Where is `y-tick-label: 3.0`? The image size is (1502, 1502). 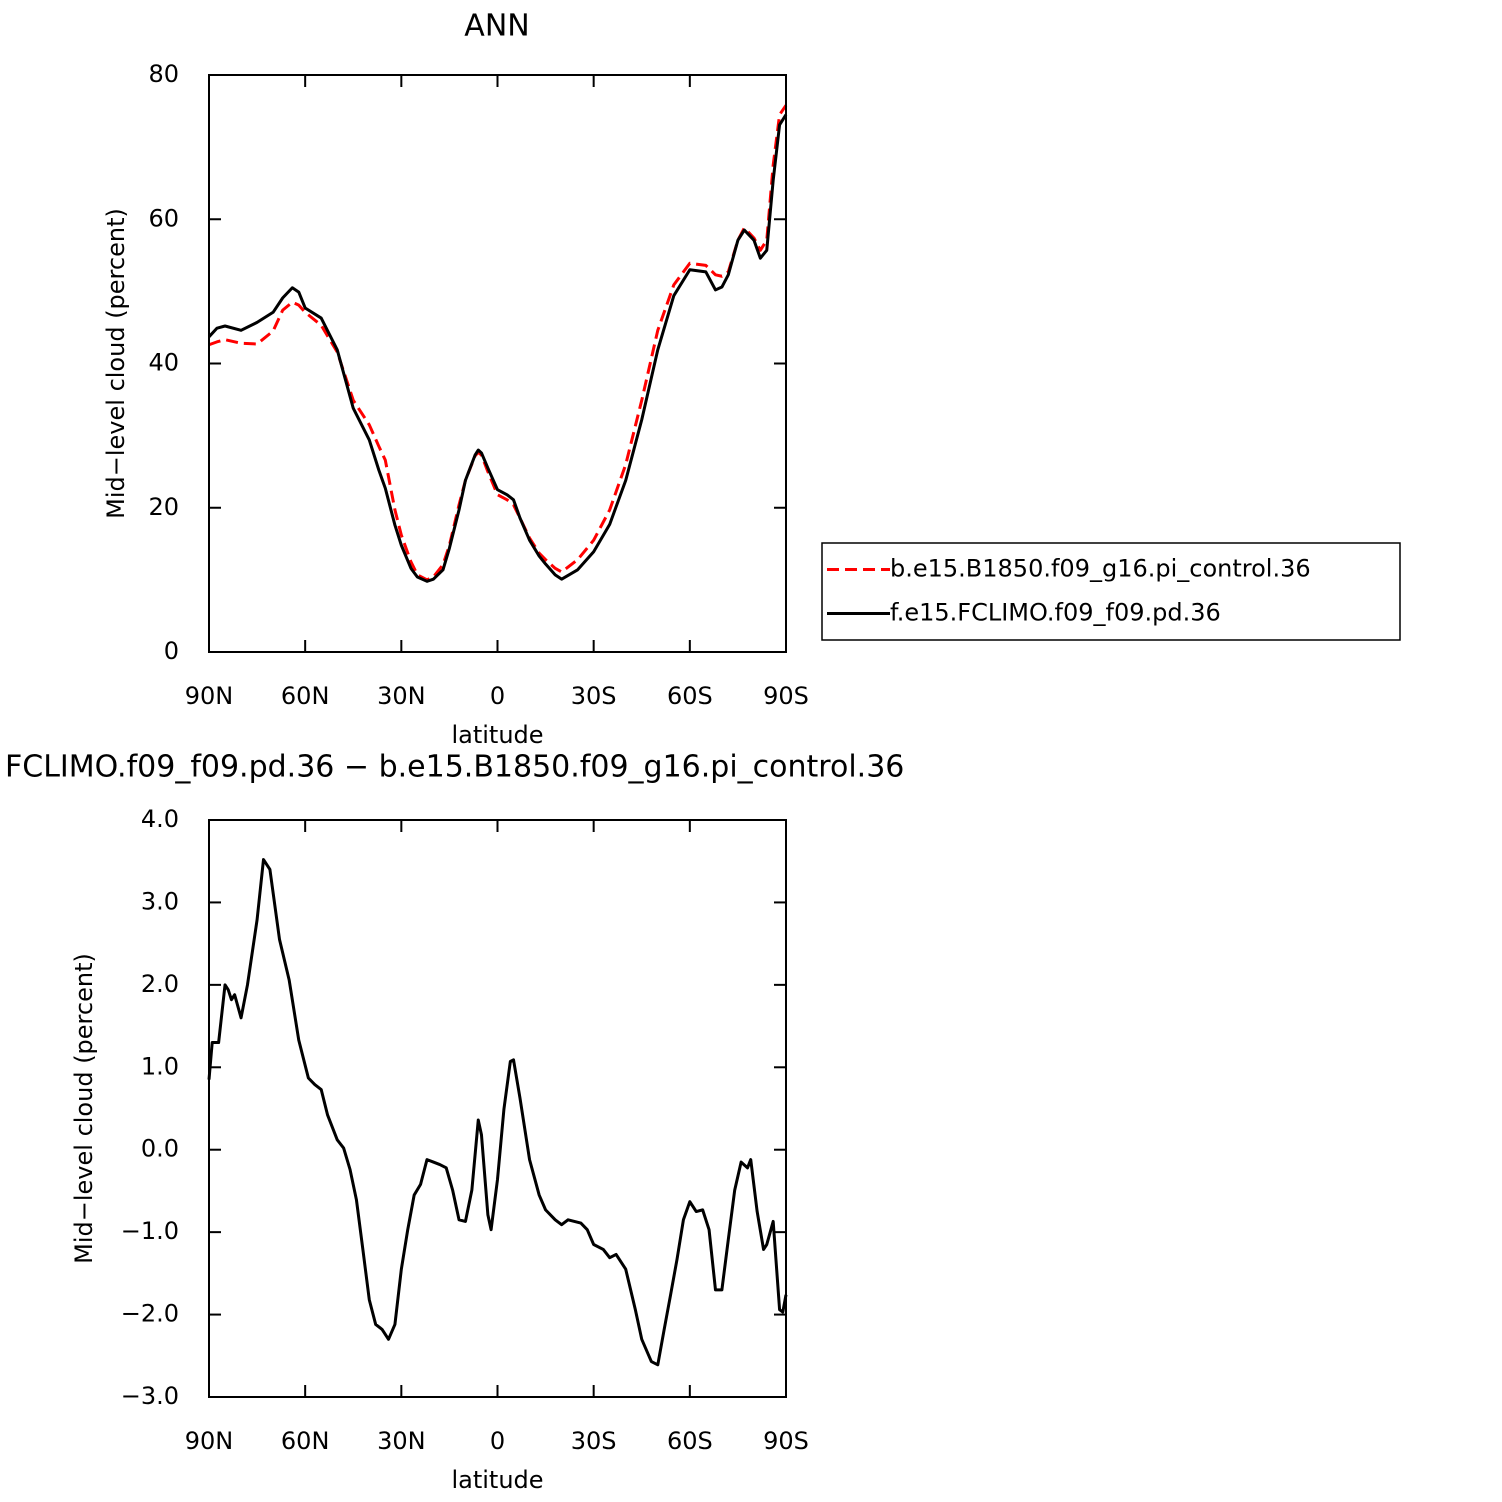
y-tick-label: 3.0 is located at coordinates (160, 901).